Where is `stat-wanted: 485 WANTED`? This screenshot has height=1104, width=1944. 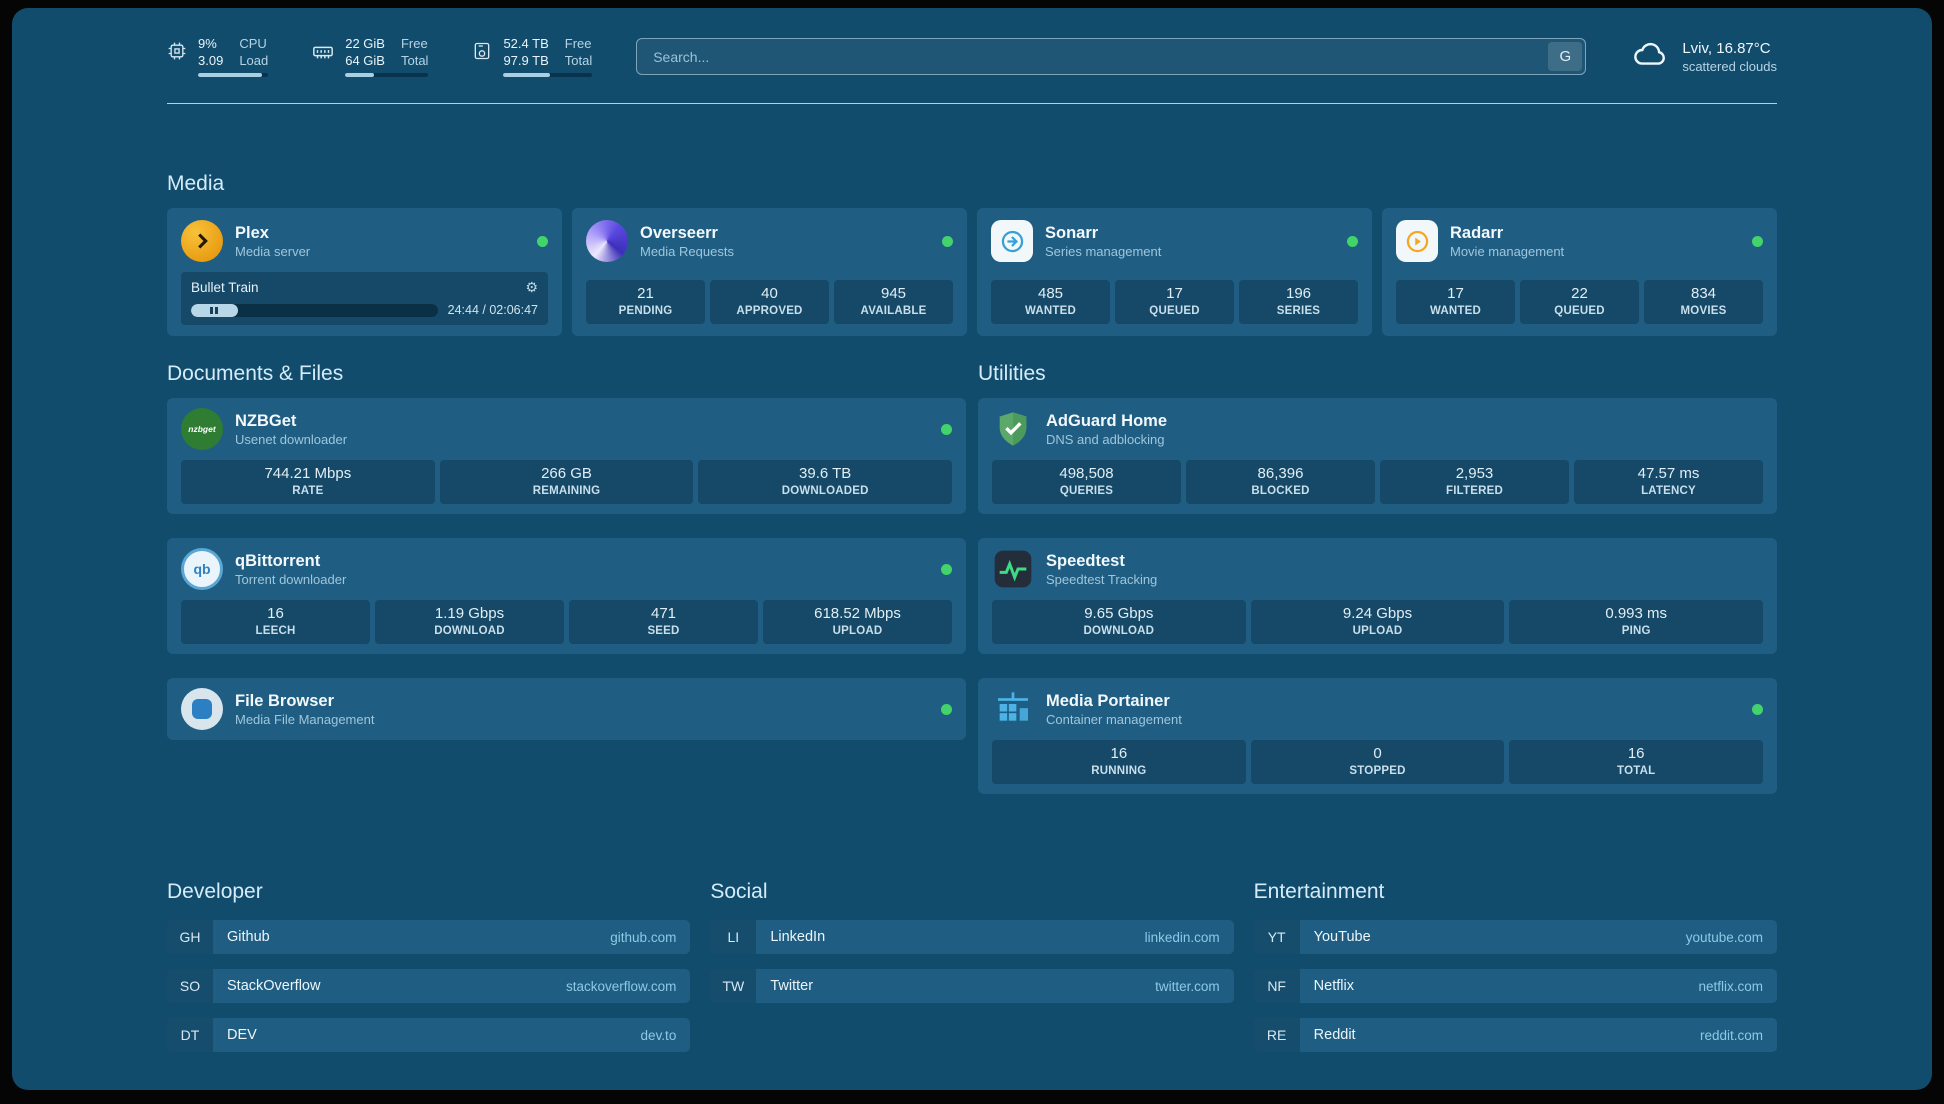 stat-wanted: 485 WANTED is located at coordinates (1050, 302).